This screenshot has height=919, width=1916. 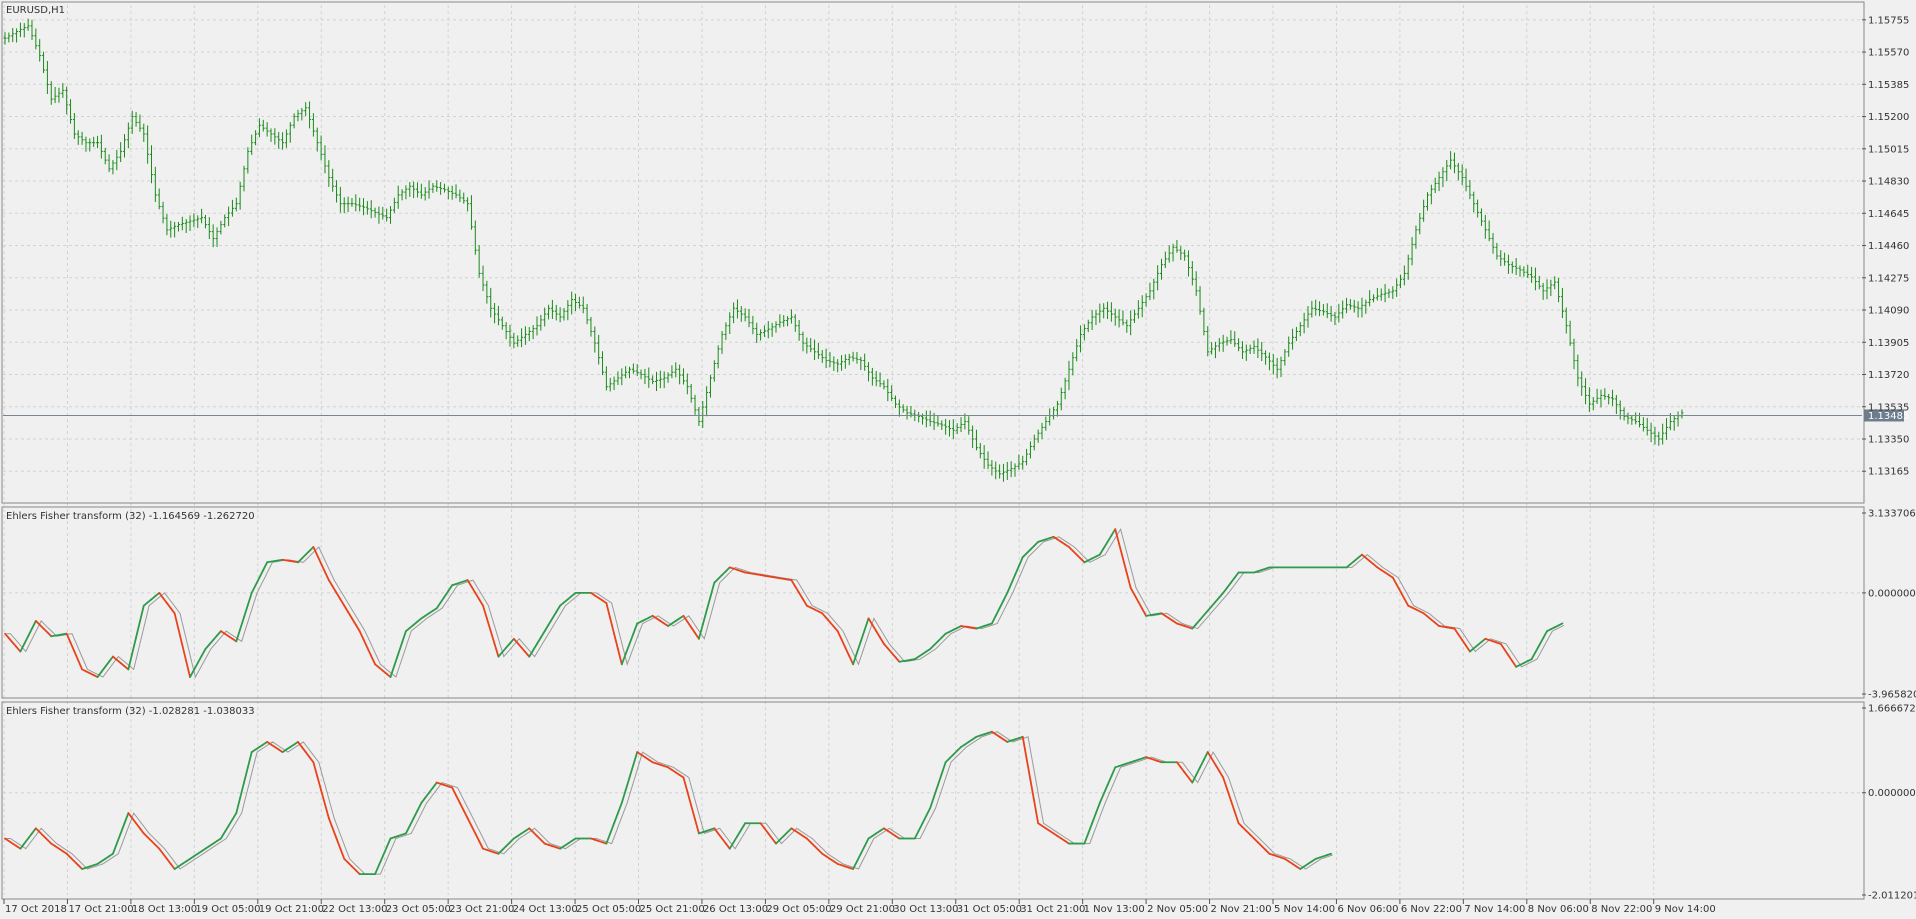 What do you see at coordinates (1888, 343) in the screenshot?
I see `y-tick-label: 1.13905` at bounding box center [1888, 343].